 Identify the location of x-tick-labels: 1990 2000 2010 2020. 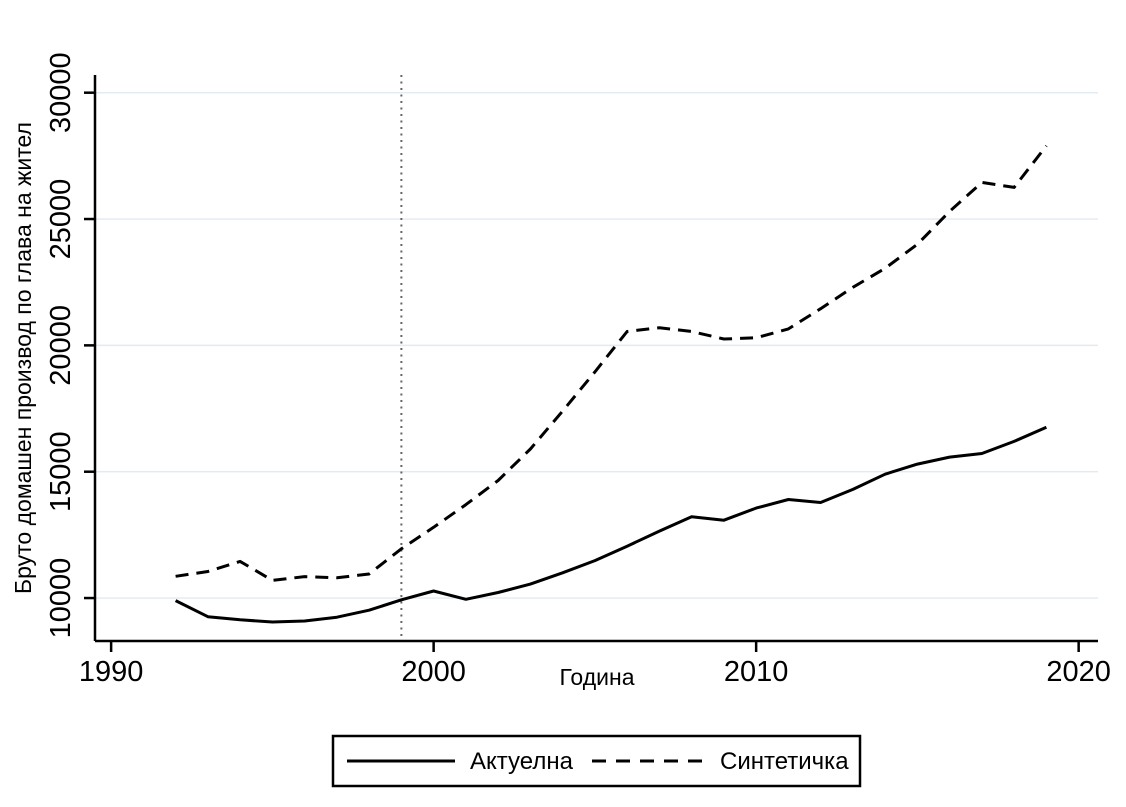
(595, 672).